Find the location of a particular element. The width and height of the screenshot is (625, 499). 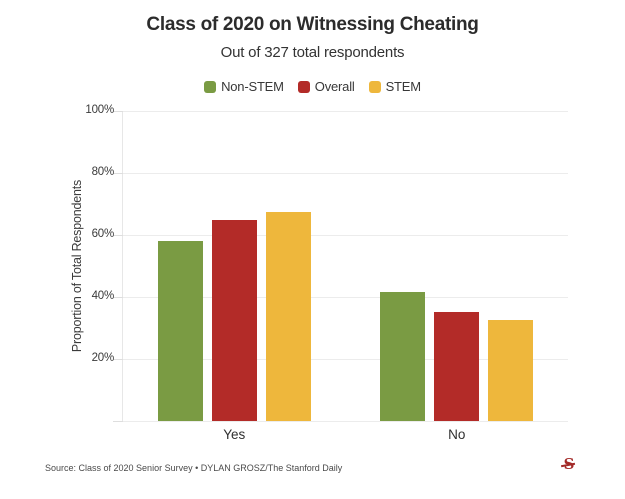

legend-label: Non-STEM is located at coordinates (252, 86).